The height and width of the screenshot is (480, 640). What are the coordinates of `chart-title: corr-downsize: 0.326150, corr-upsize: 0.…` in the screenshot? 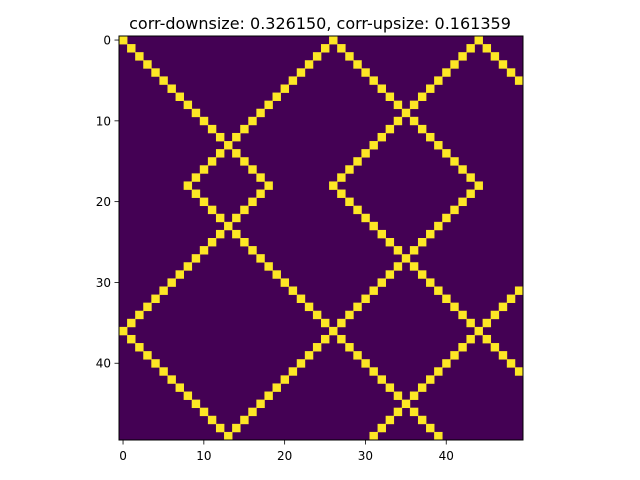 It's located at (320, 23).